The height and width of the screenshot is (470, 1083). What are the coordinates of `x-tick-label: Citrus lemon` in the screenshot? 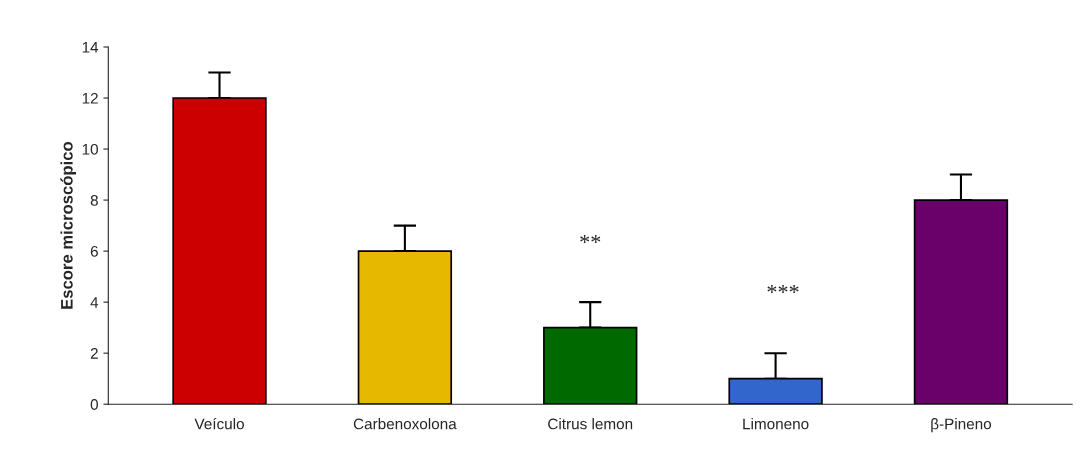 It's located at (590, 424).